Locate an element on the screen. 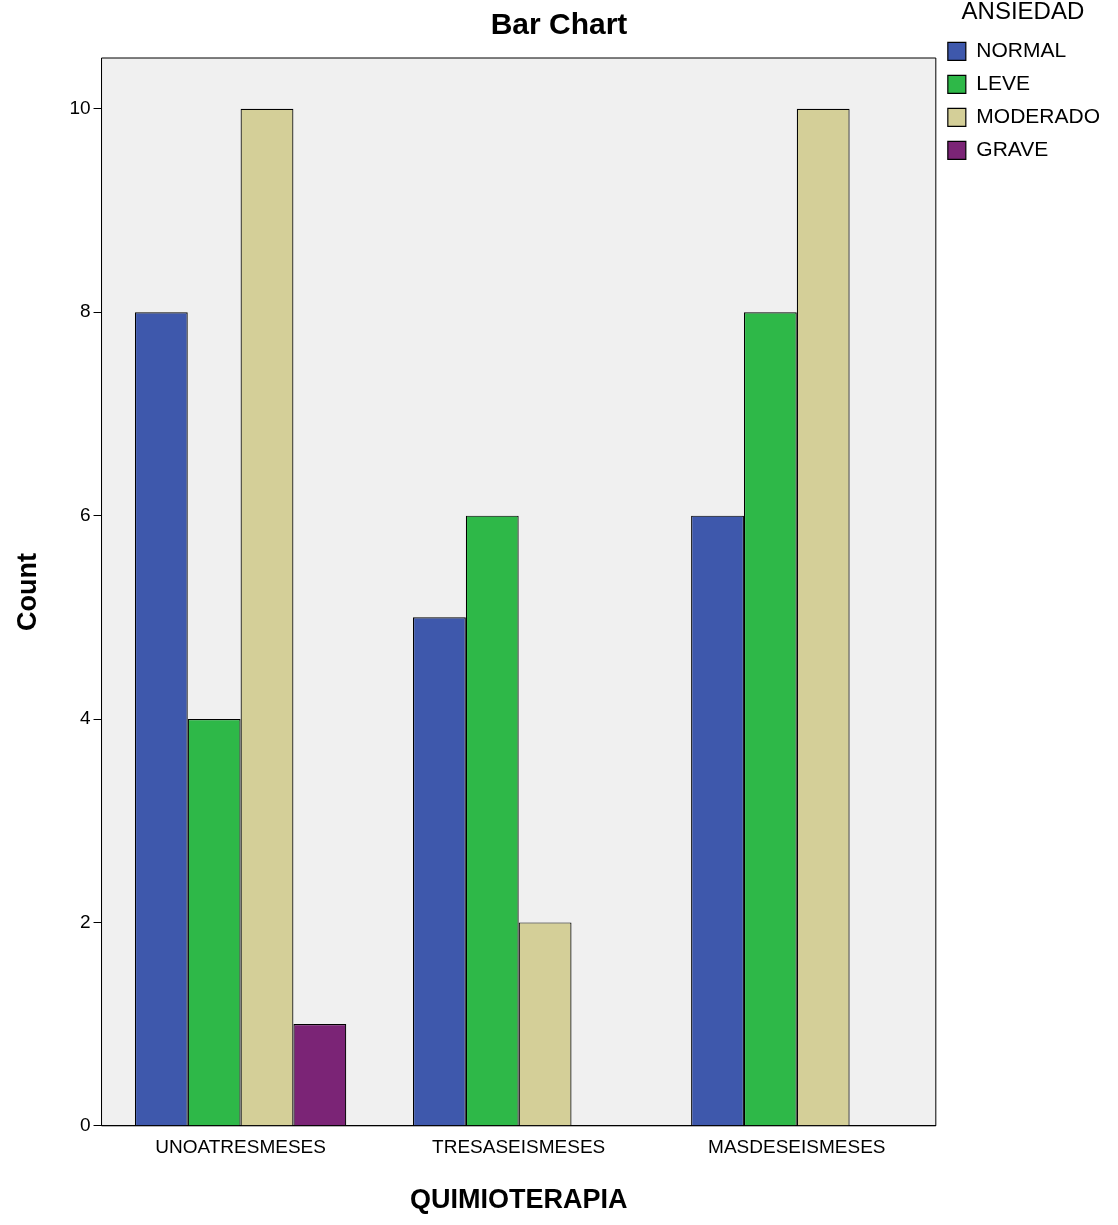 This screenshot has width=1118, height=1225. y-tick-label: 6 is located at coordinates (85, 514).